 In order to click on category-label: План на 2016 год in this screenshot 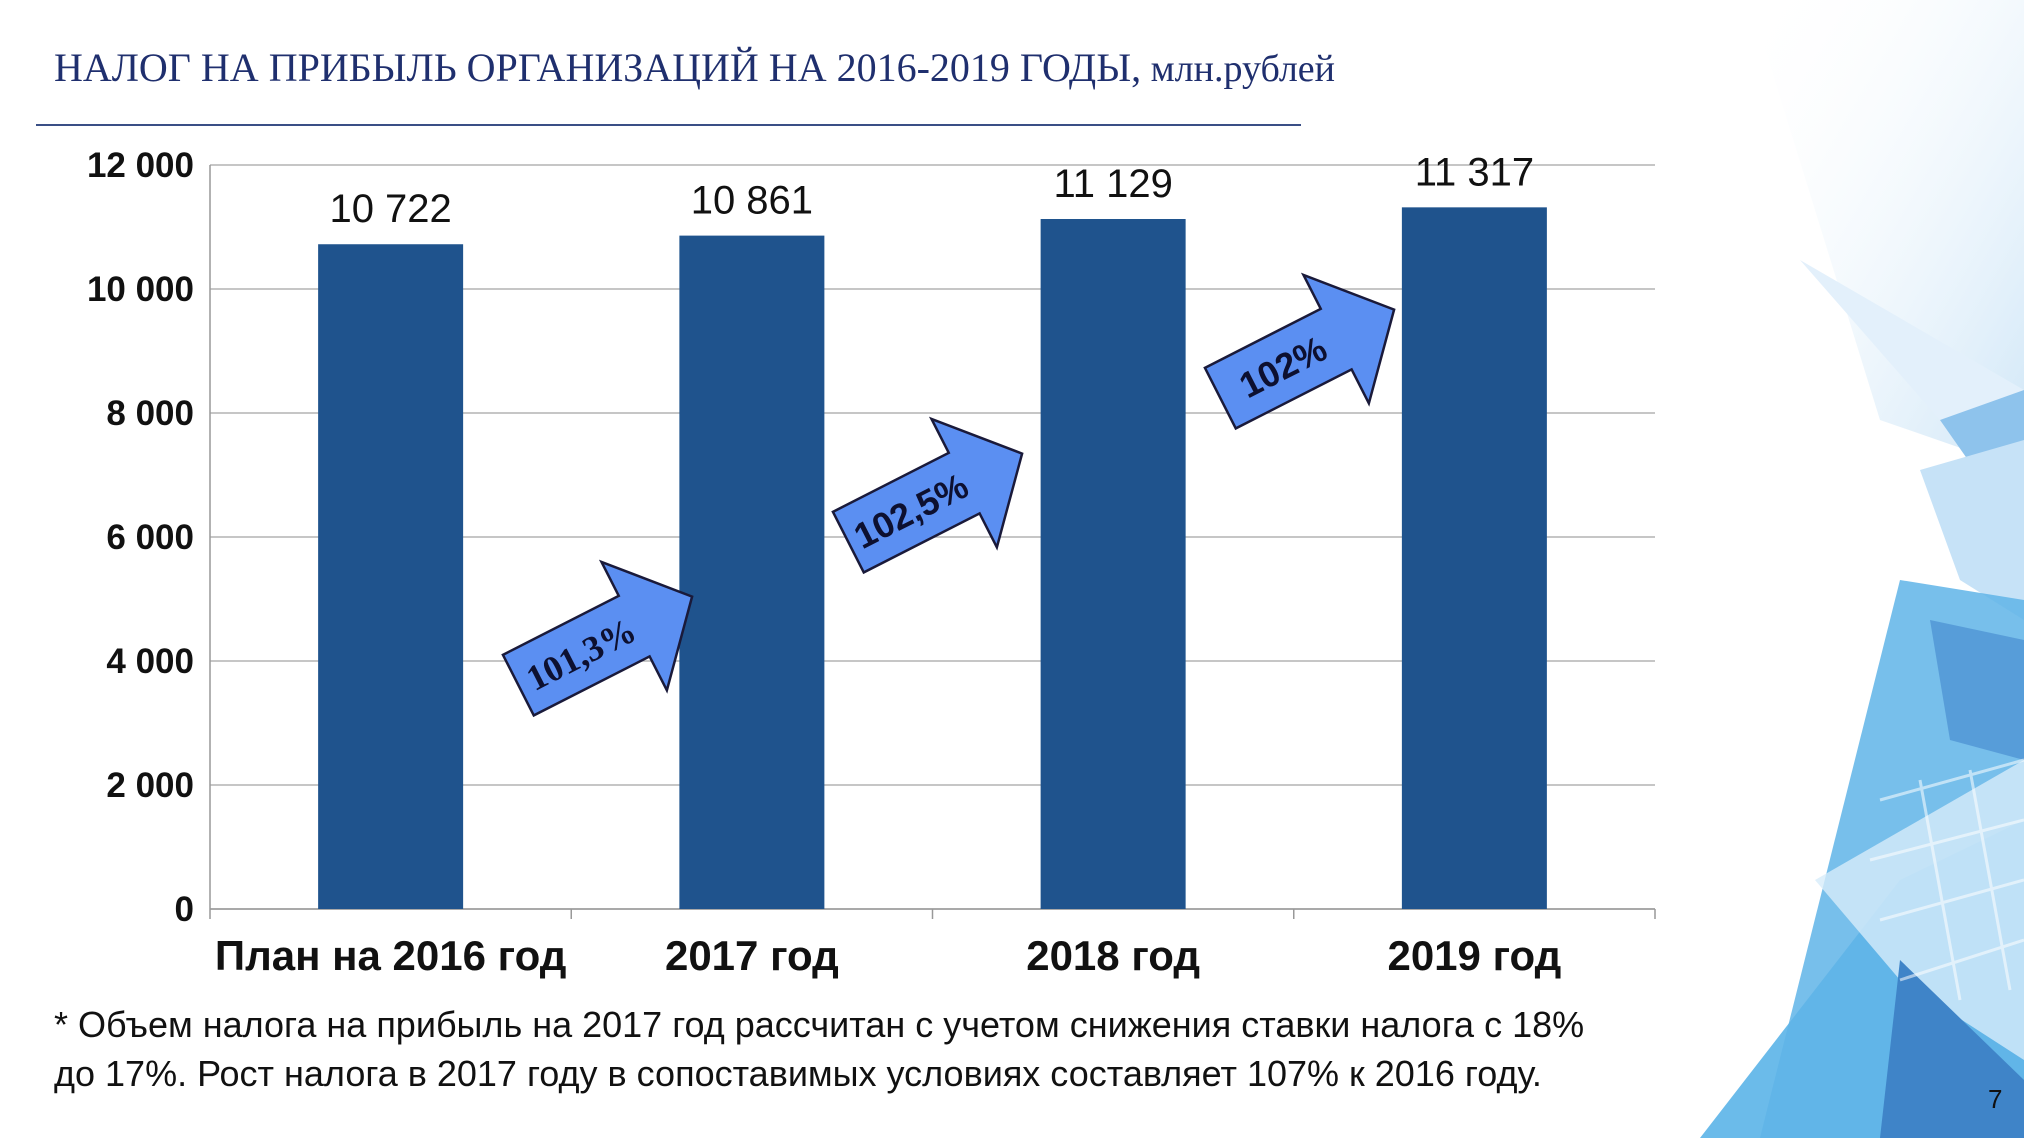, I will do `click(390, 955)`.